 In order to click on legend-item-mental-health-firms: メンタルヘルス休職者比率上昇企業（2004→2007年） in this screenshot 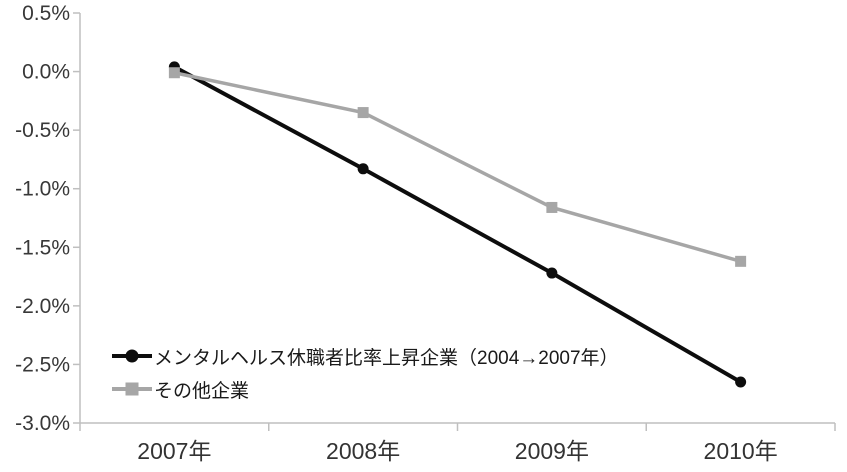, I will do `click(365, 356)`.